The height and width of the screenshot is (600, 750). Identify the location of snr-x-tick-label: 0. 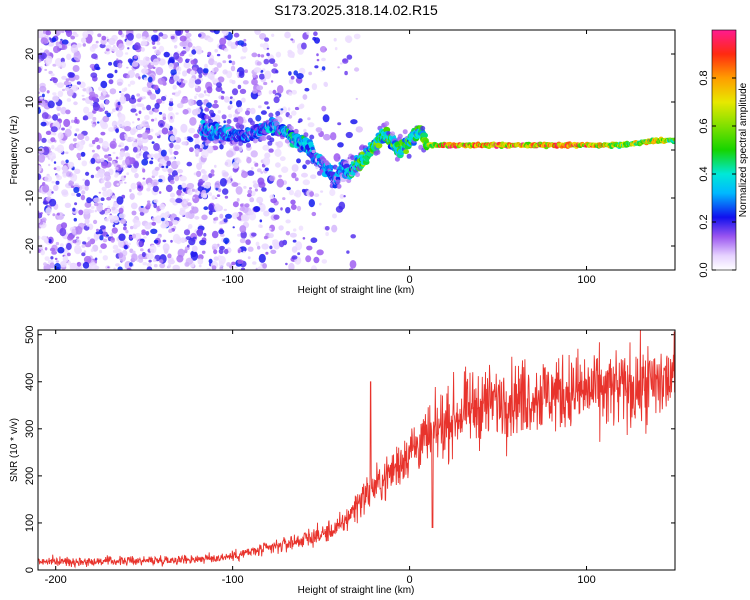
(410, 580).